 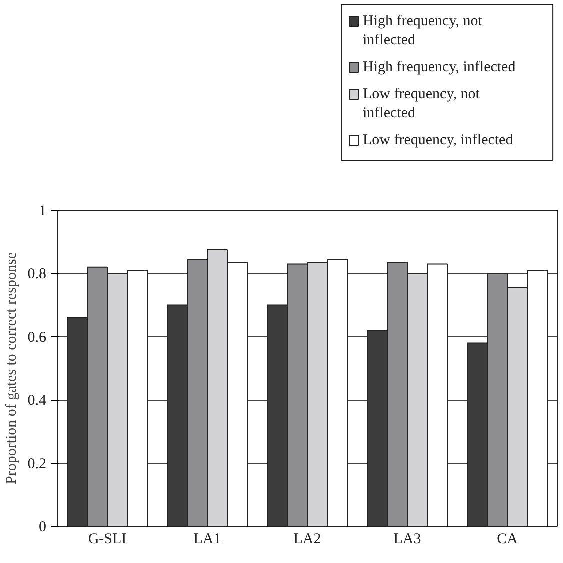 I want to click on x-tick-label: G-SLI, so click(x=107, y=540).